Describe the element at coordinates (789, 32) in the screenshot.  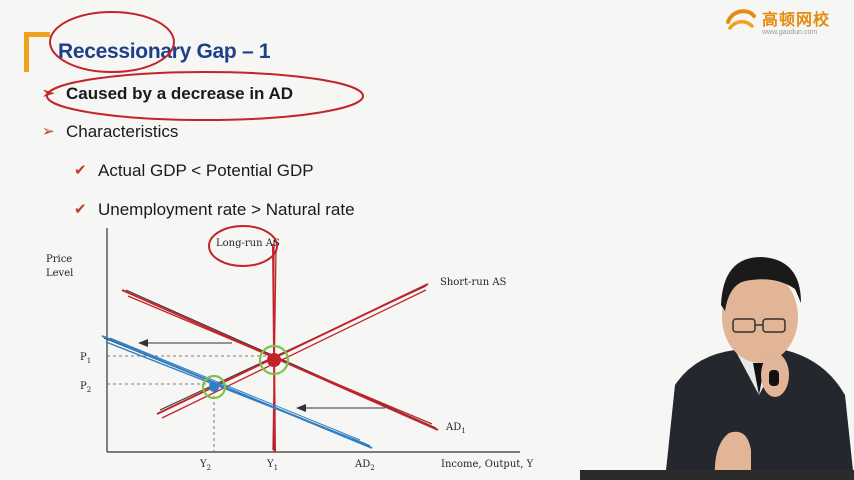
I see `logo-url: www.gaodun.com` at that location.